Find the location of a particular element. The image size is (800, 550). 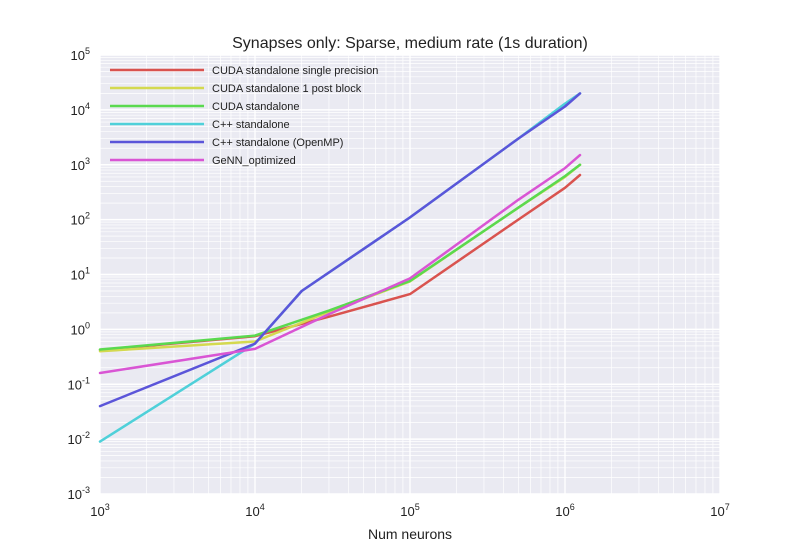

x-tick-label: 10⁶ is located at coordinates (564, 510).